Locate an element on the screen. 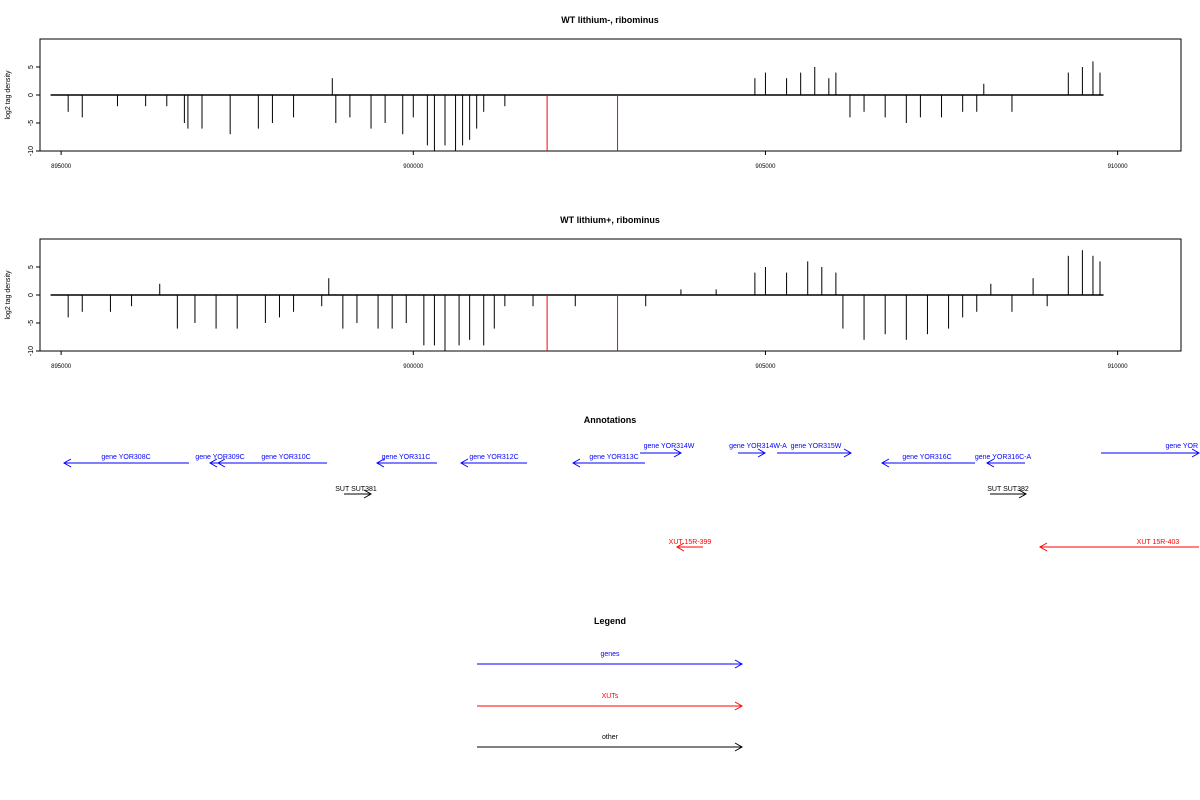 The height and width of the screenshot is (800, 1200). legend-panel: Legend genes XUTs other is located at coordinates (610, 684).